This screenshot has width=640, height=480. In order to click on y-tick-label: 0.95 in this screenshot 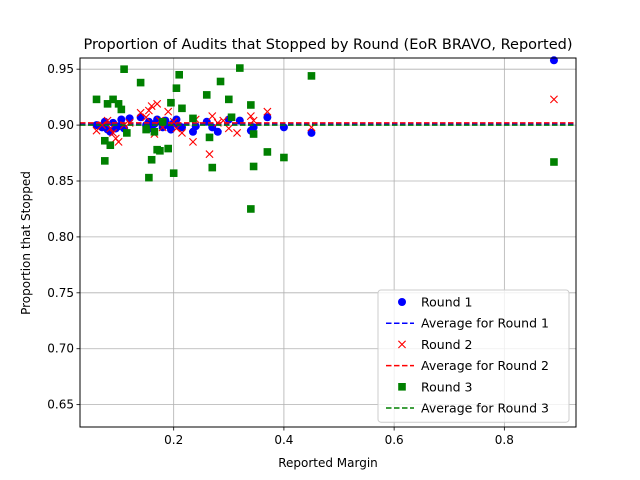, I will do `click(60, 69)`.